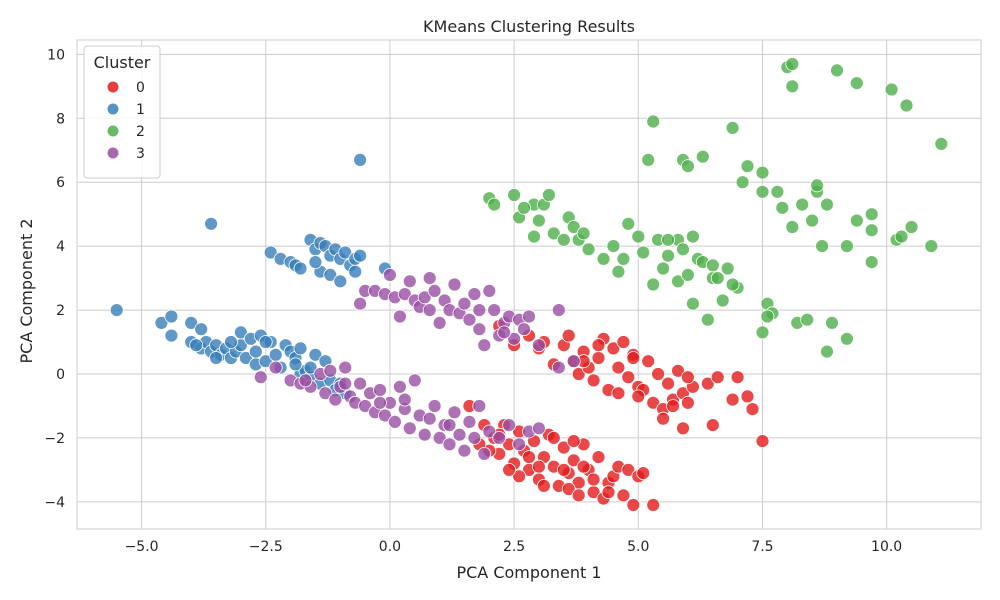  What do you see at coordinates (54, 439) in the screenshot?
I see `y-tick-label: −2` at bounding box center [54, 439].